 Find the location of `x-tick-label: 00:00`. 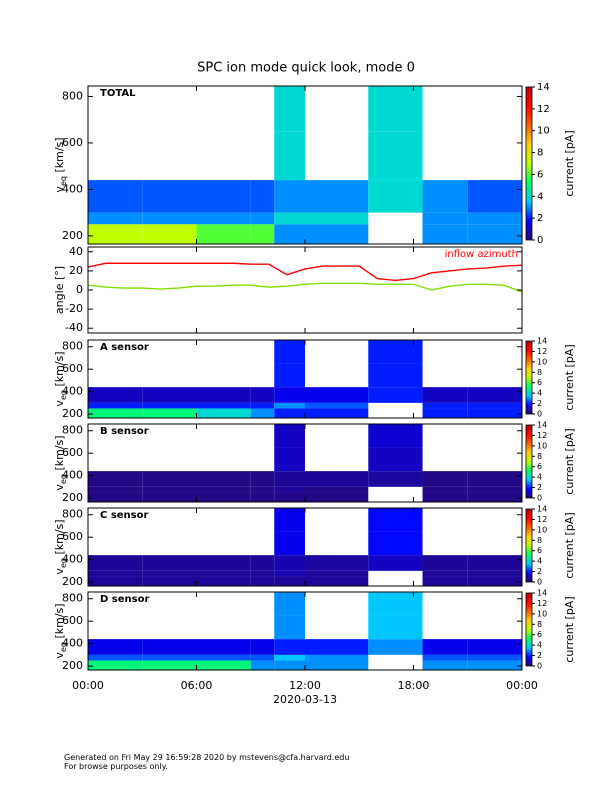

x-tick-label: 00:00 is located at coordinates (522, 685).